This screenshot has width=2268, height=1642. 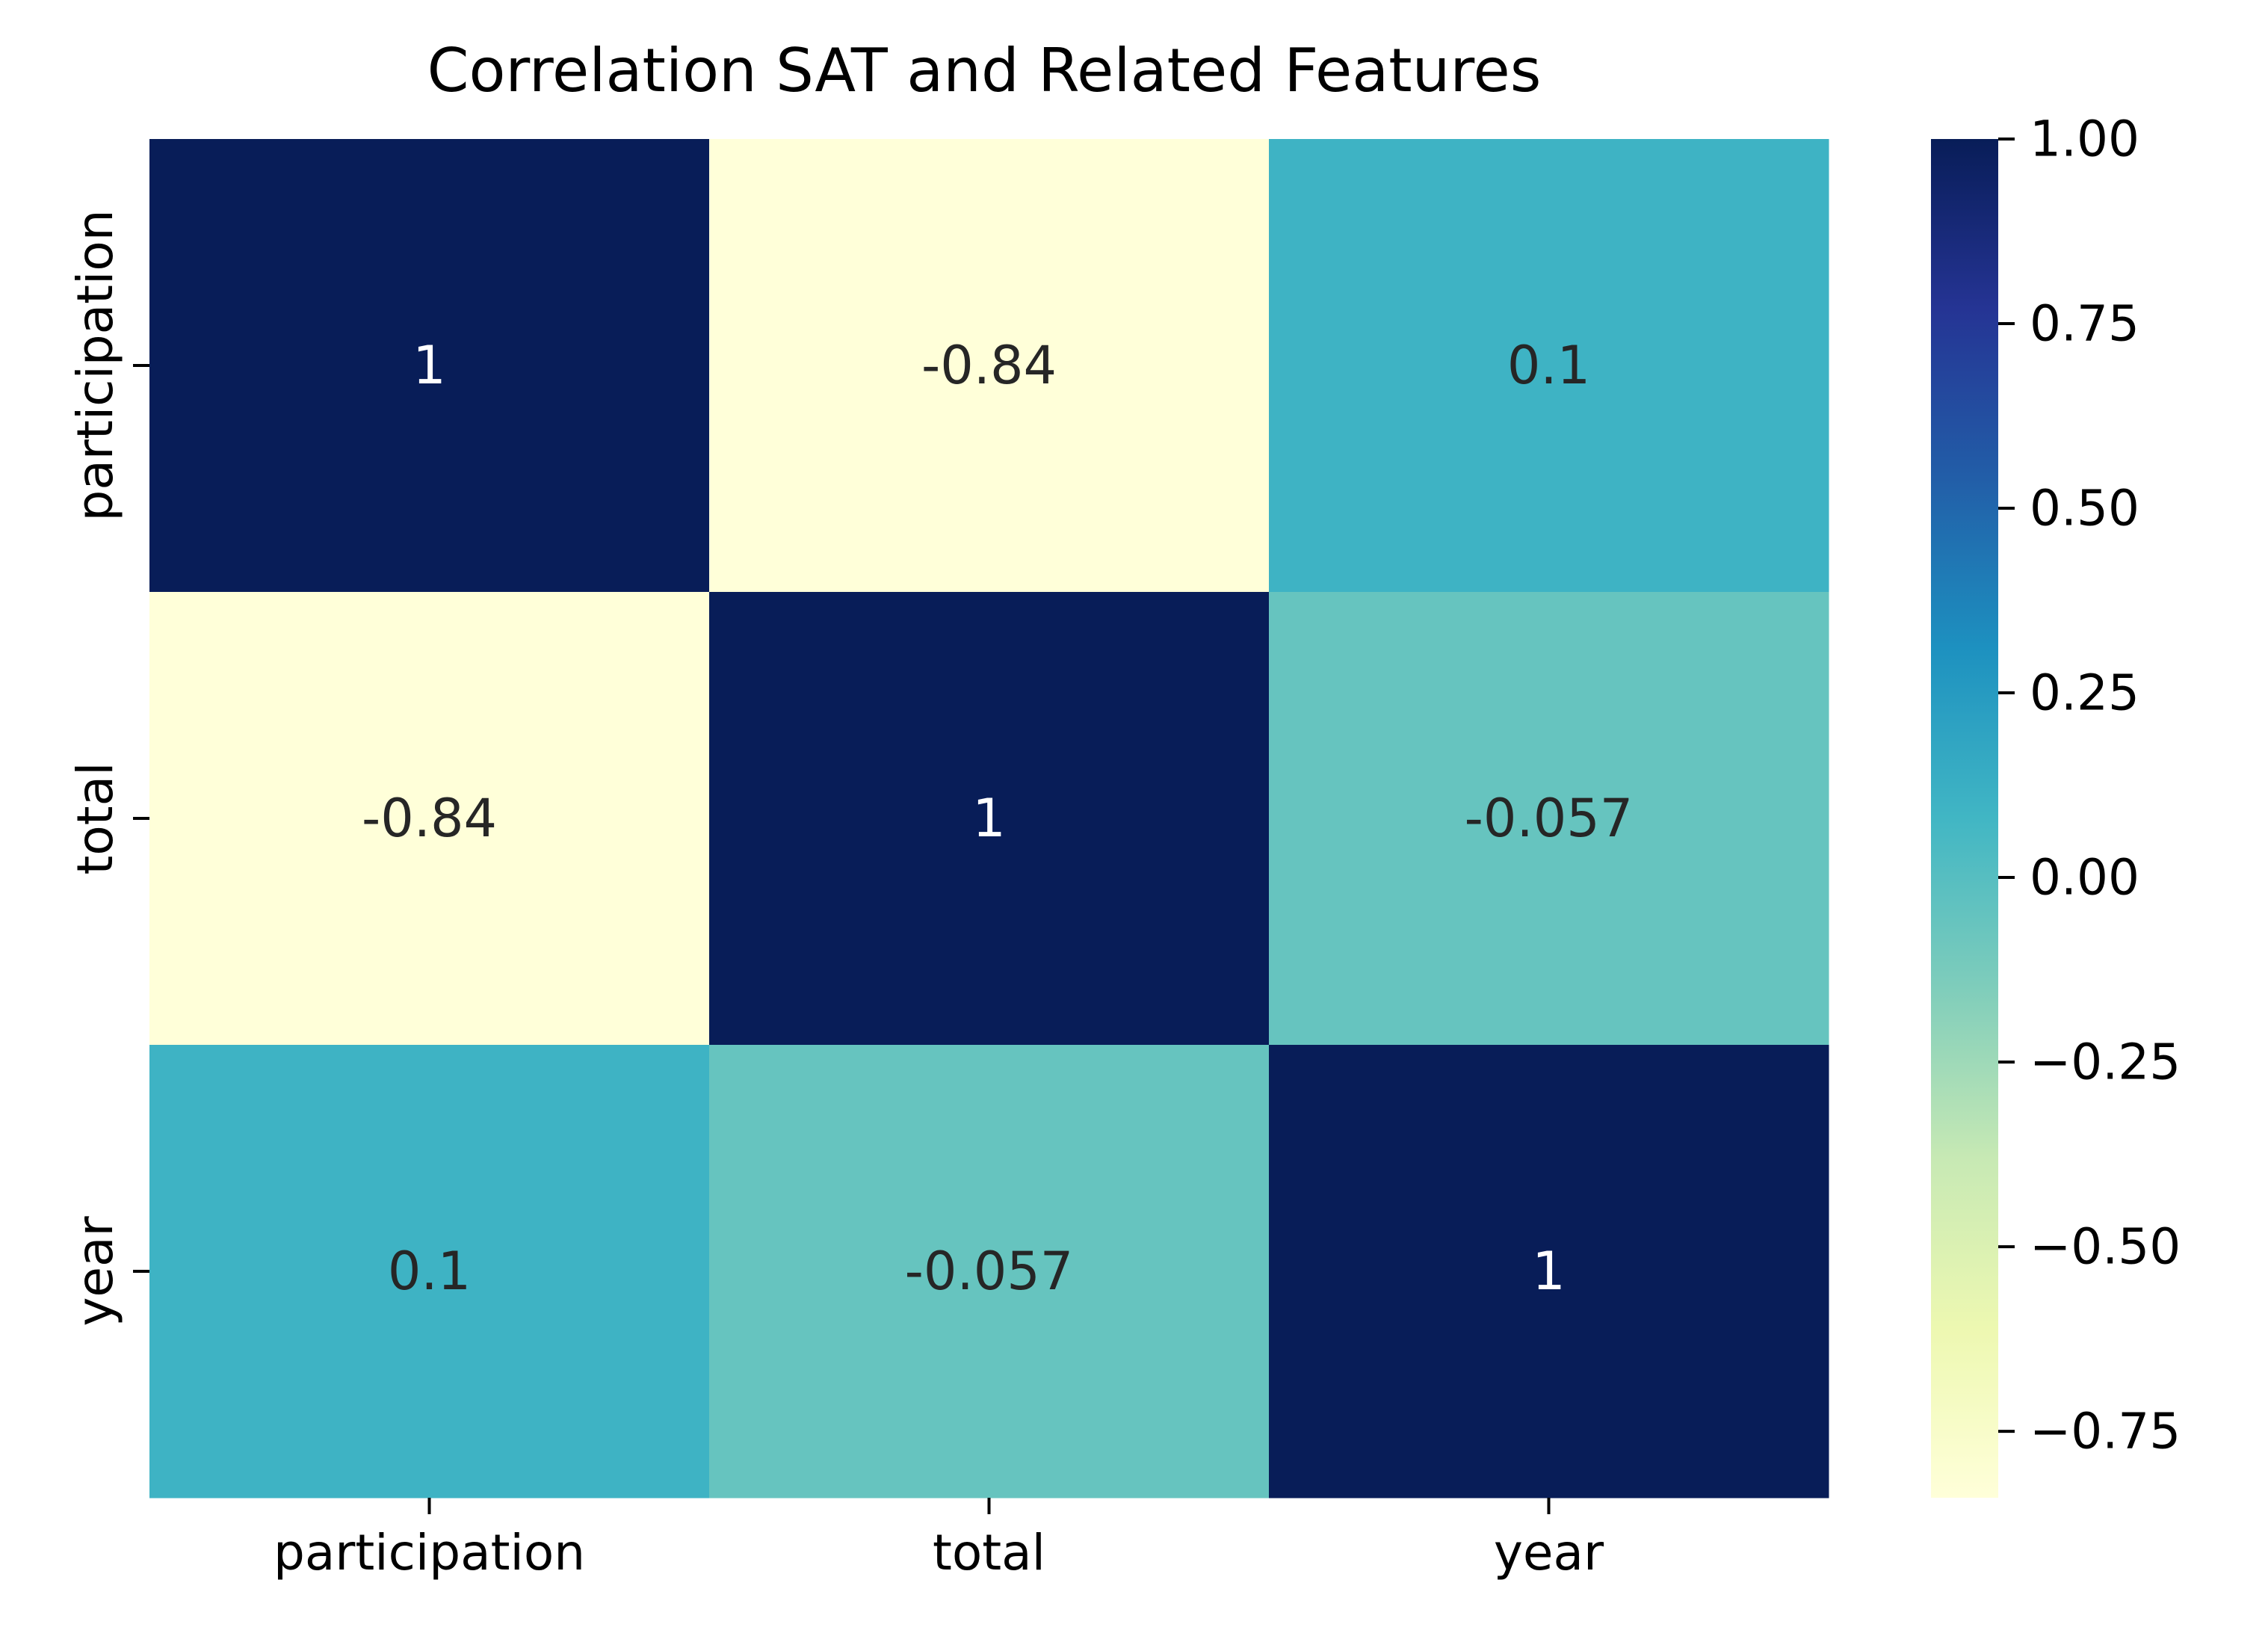 What do you see at coordinates (2084, 139) in the screenshot?
I see `colorbar-tick-label: 1.00` at bounding box center [2084, 139].